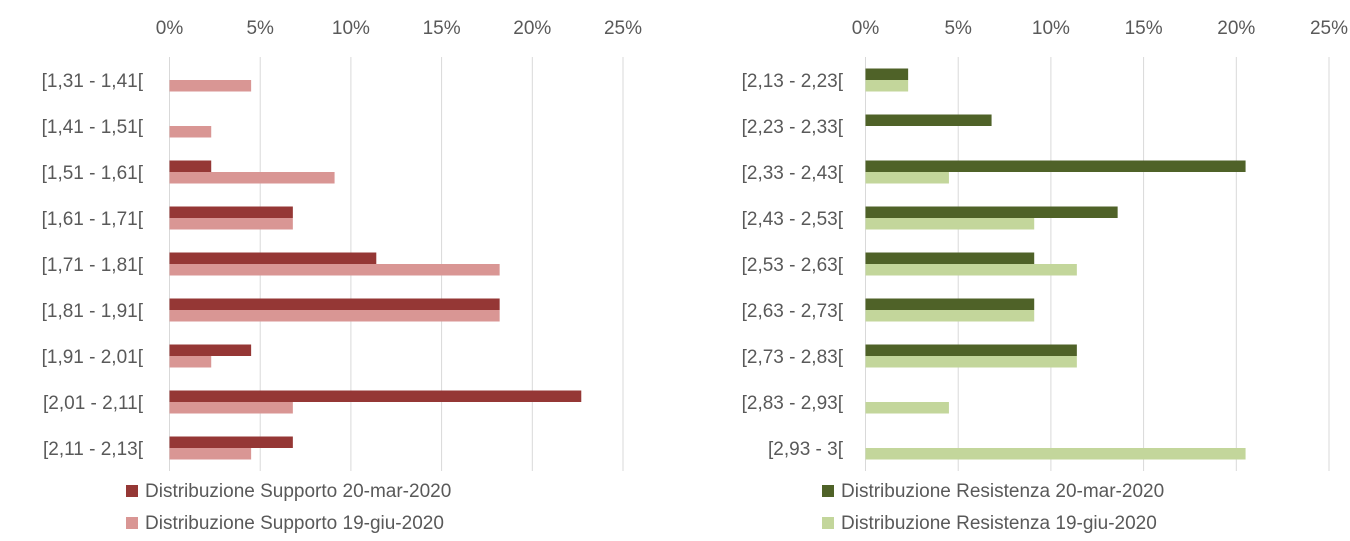  I want to click on category-label: [1,81 - 1,91[, so click(93, 311).